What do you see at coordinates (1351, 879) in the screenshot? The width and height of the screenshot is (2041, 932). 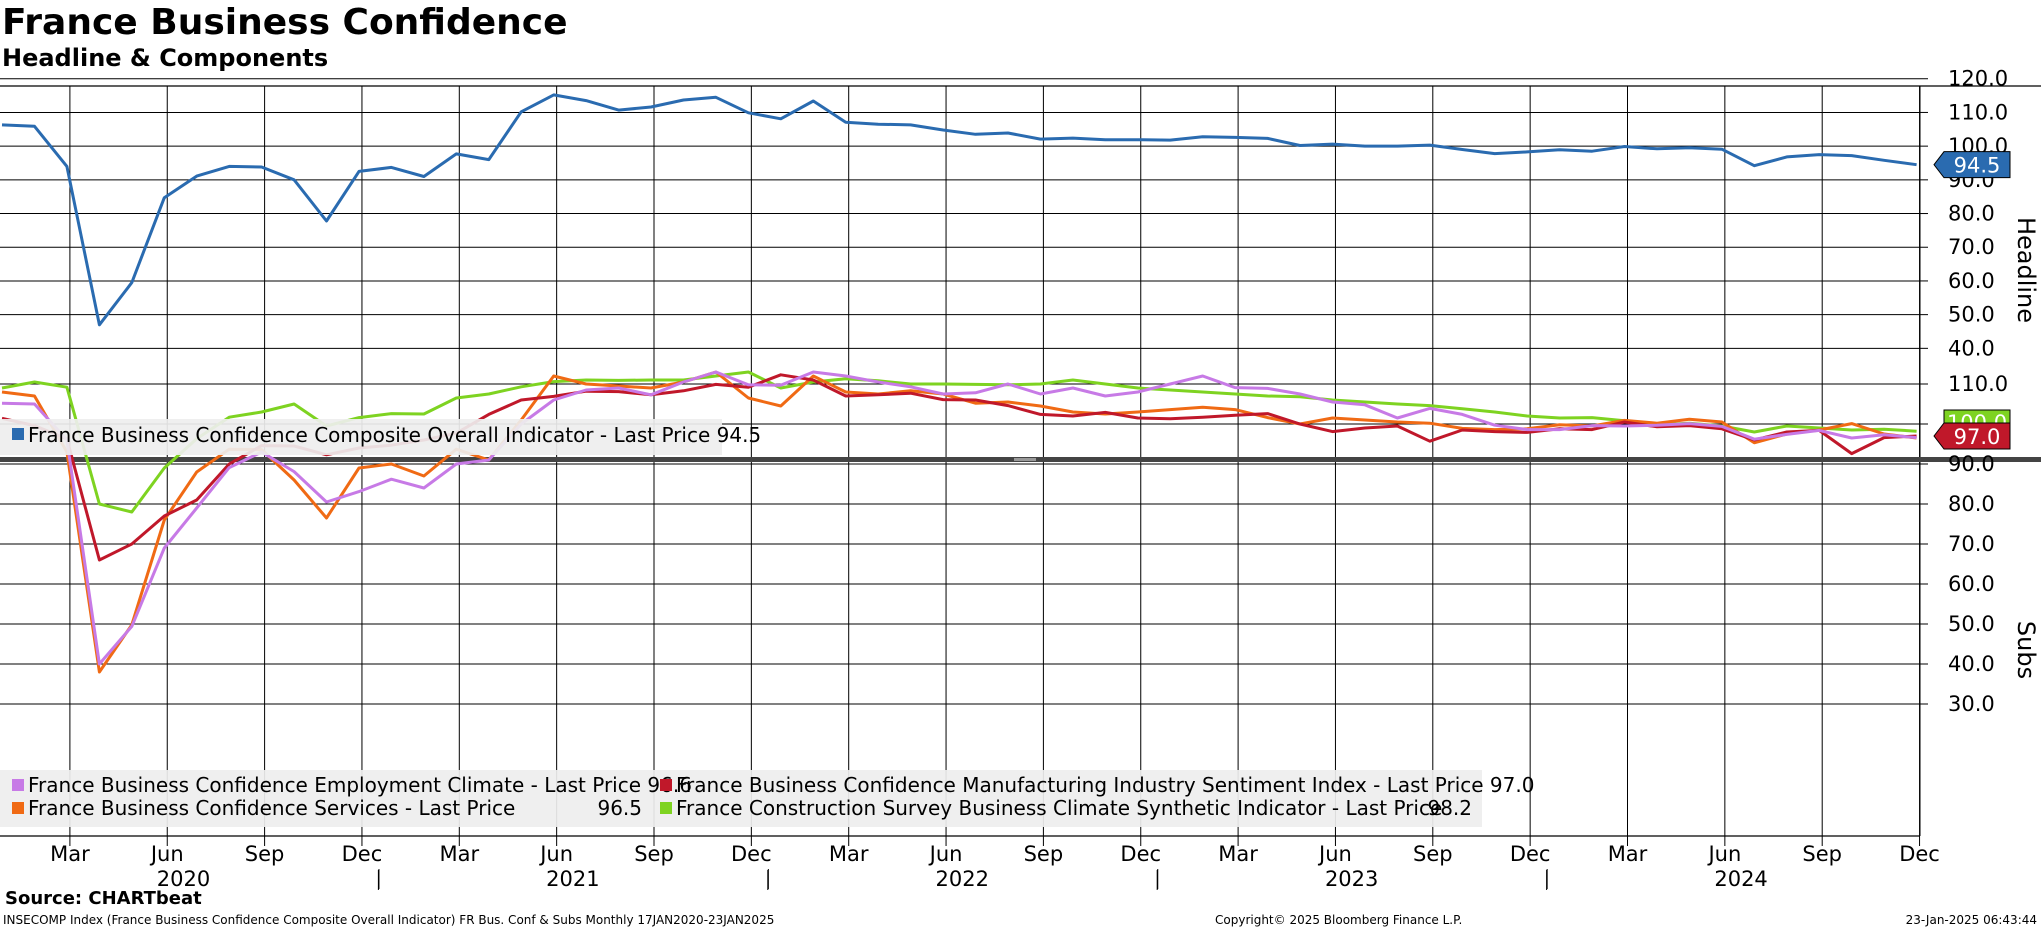 I see `x-year-label: 2023` at bounding box center [1351, 879].